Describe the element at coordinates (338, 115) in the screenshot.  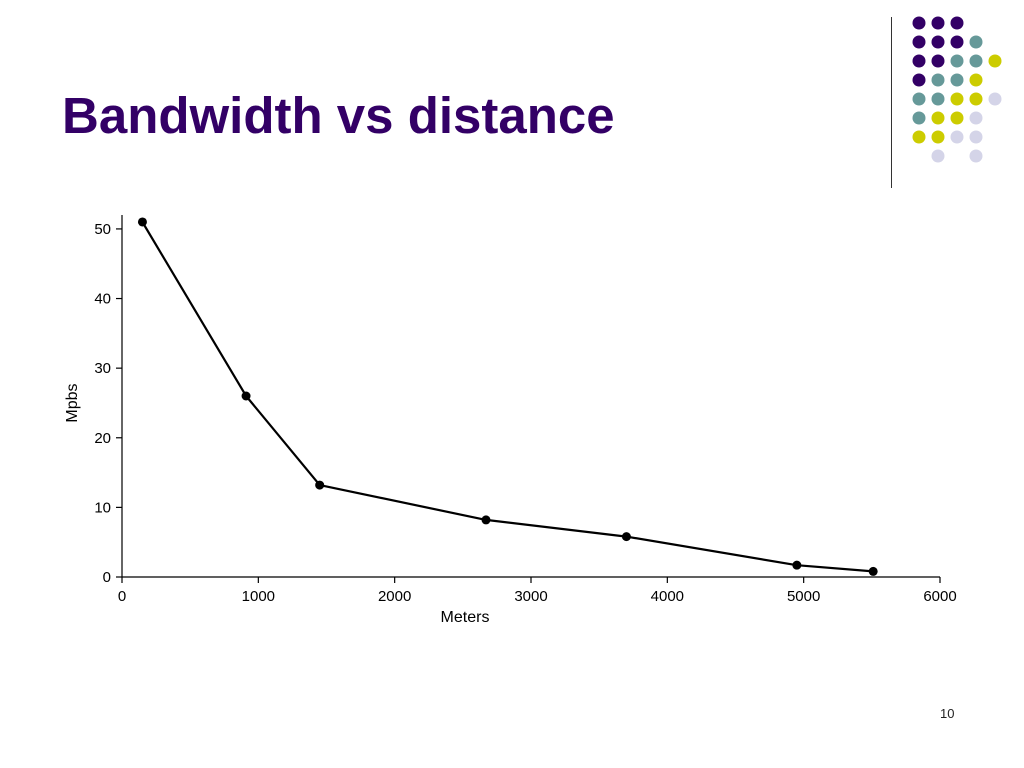
I see `slide-title: Bandwidth vs distance` at that location.